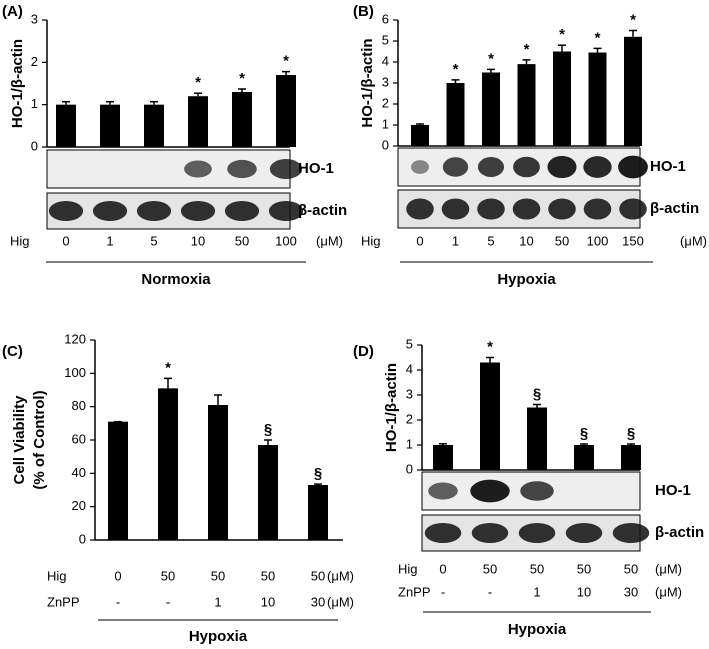  What do you see at coordinates (268, 429) in the screenshot?
I see `significance-mark: §` at bounding box center [268, 429].